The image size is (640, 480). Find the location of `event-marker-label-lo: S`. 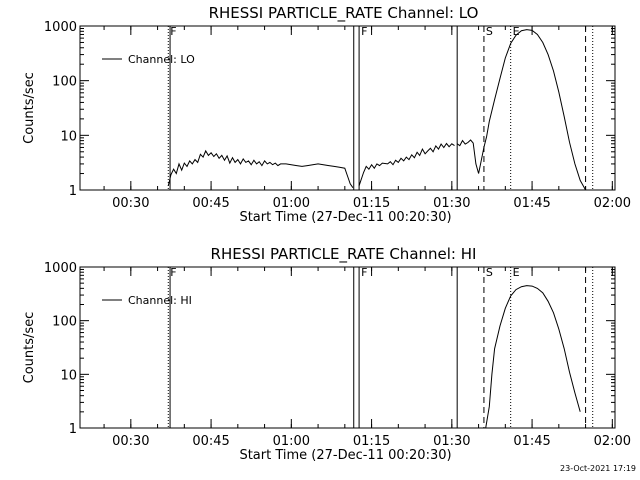

event-marker-label-lo: S is located at coordinates (489, 31).